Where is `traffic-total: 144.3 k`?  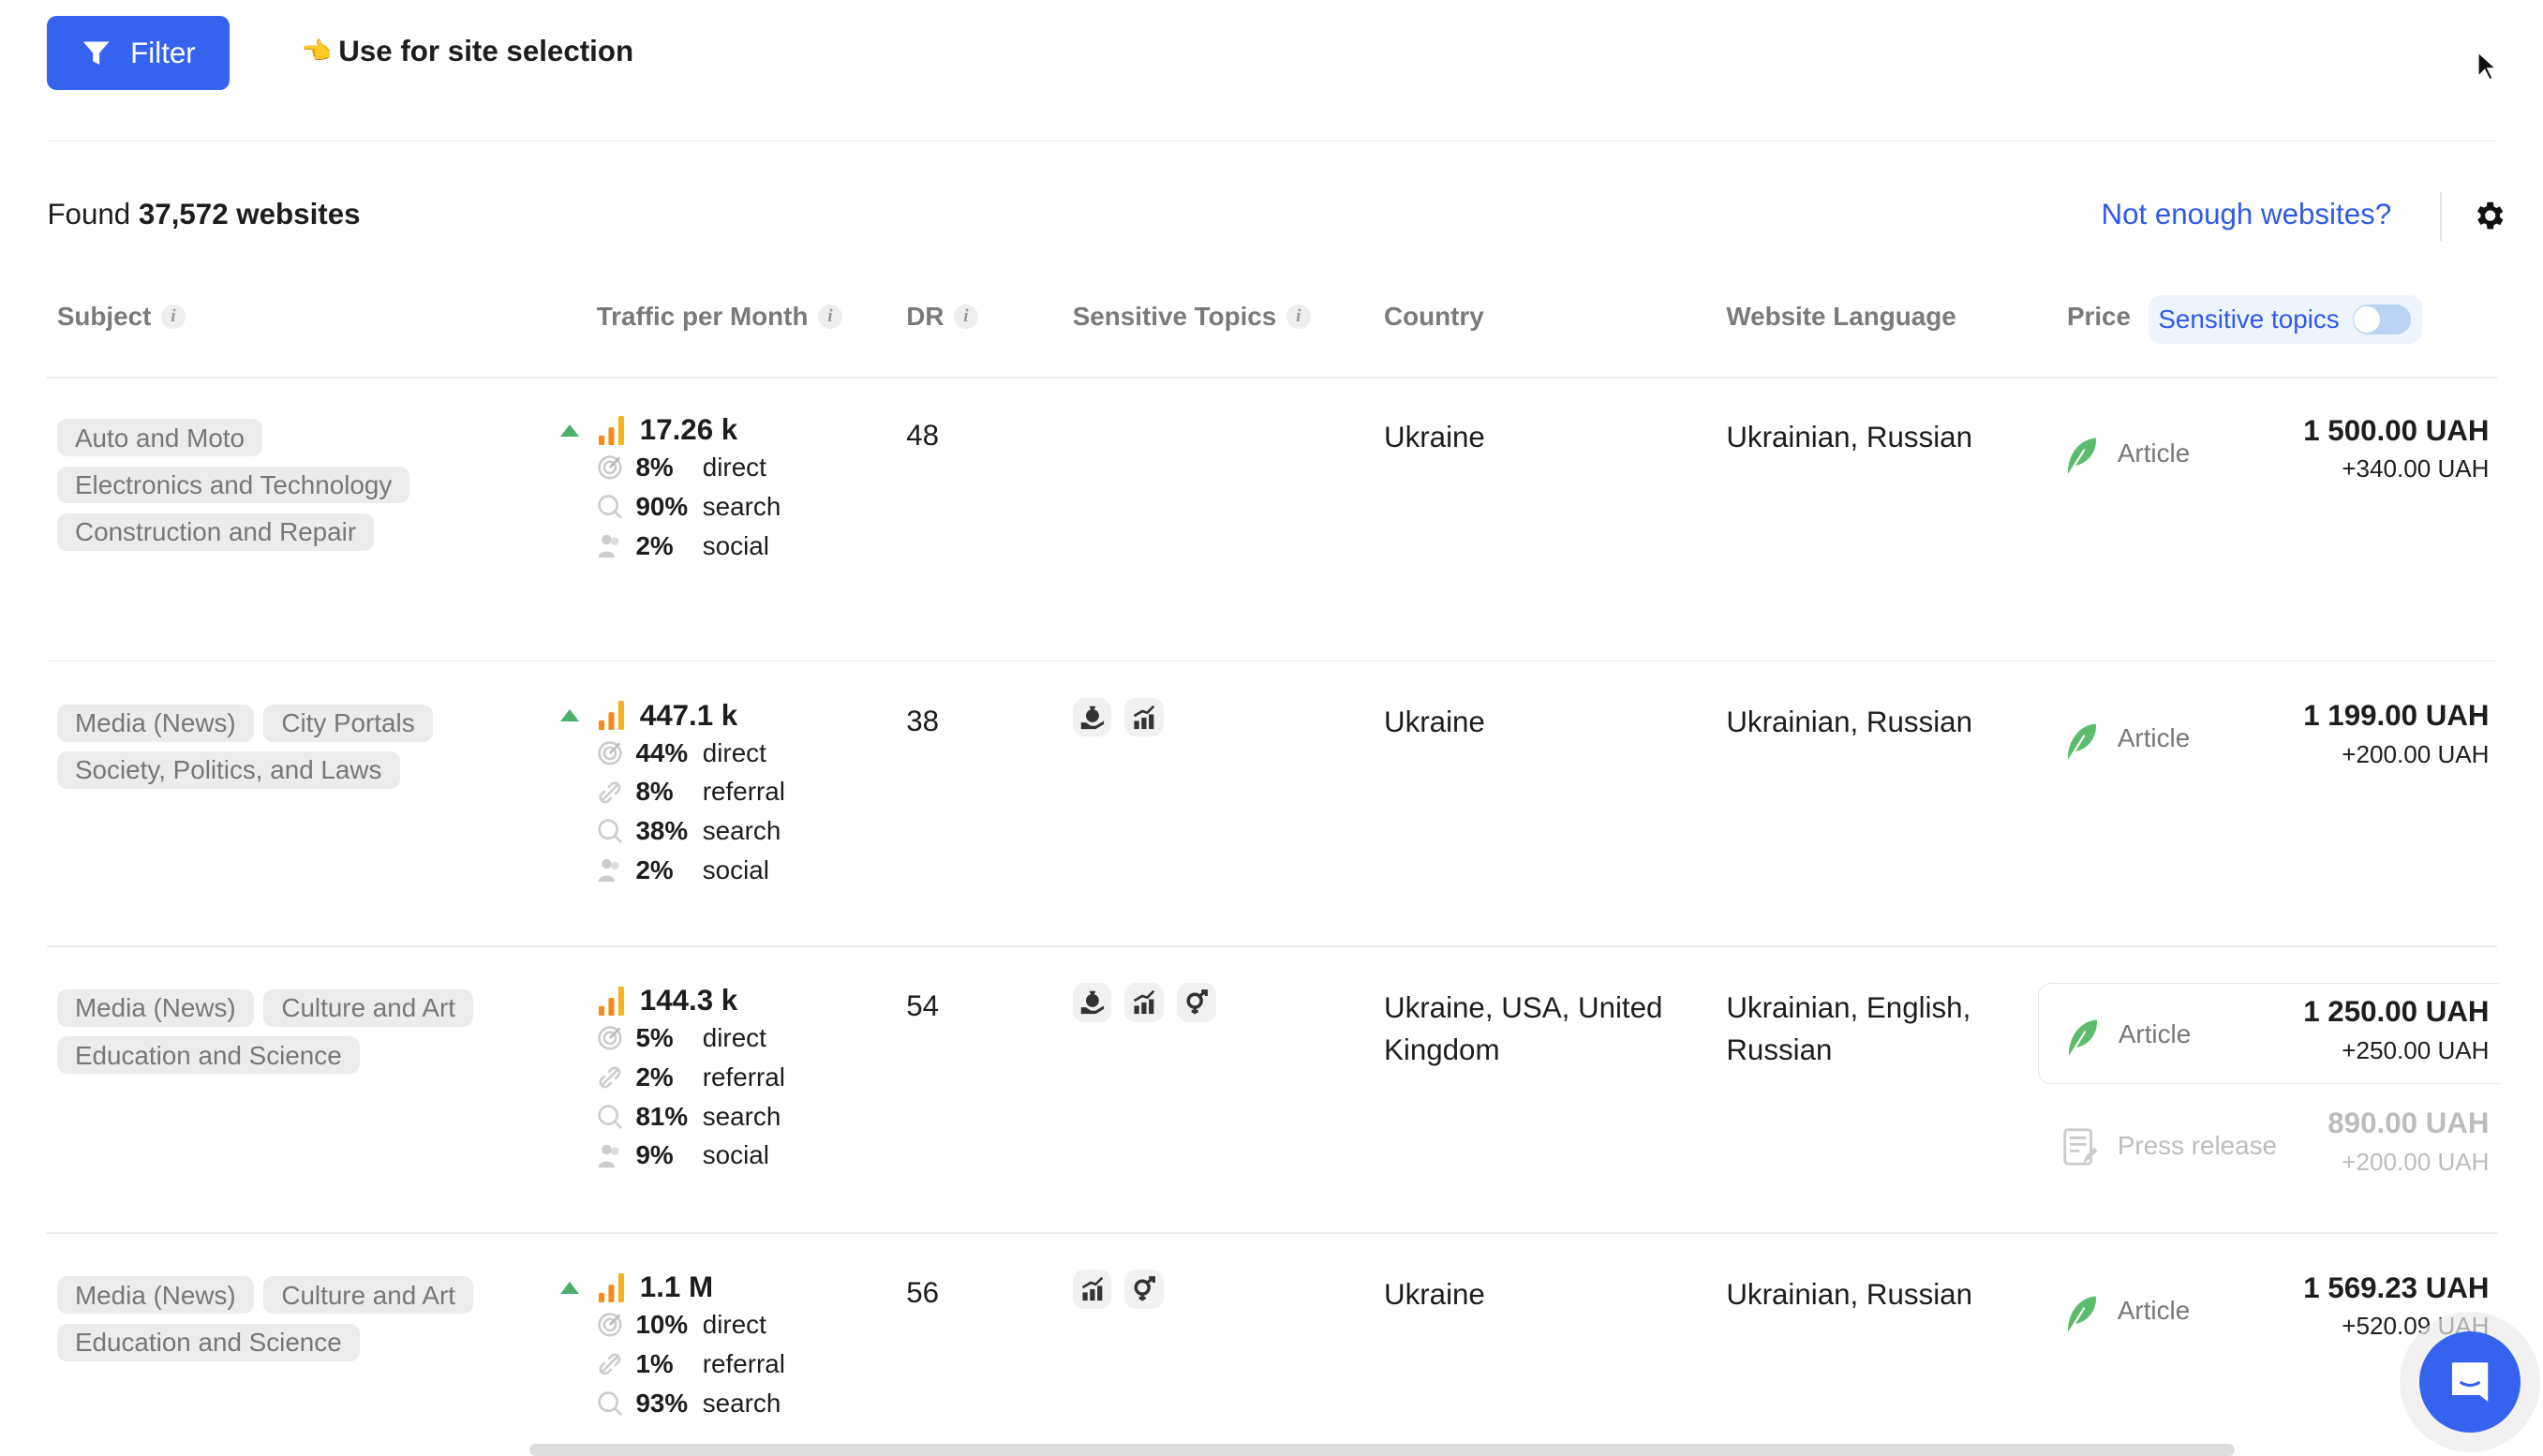
traffic-total: 144.3 k is located at coordinates (672, 1000).